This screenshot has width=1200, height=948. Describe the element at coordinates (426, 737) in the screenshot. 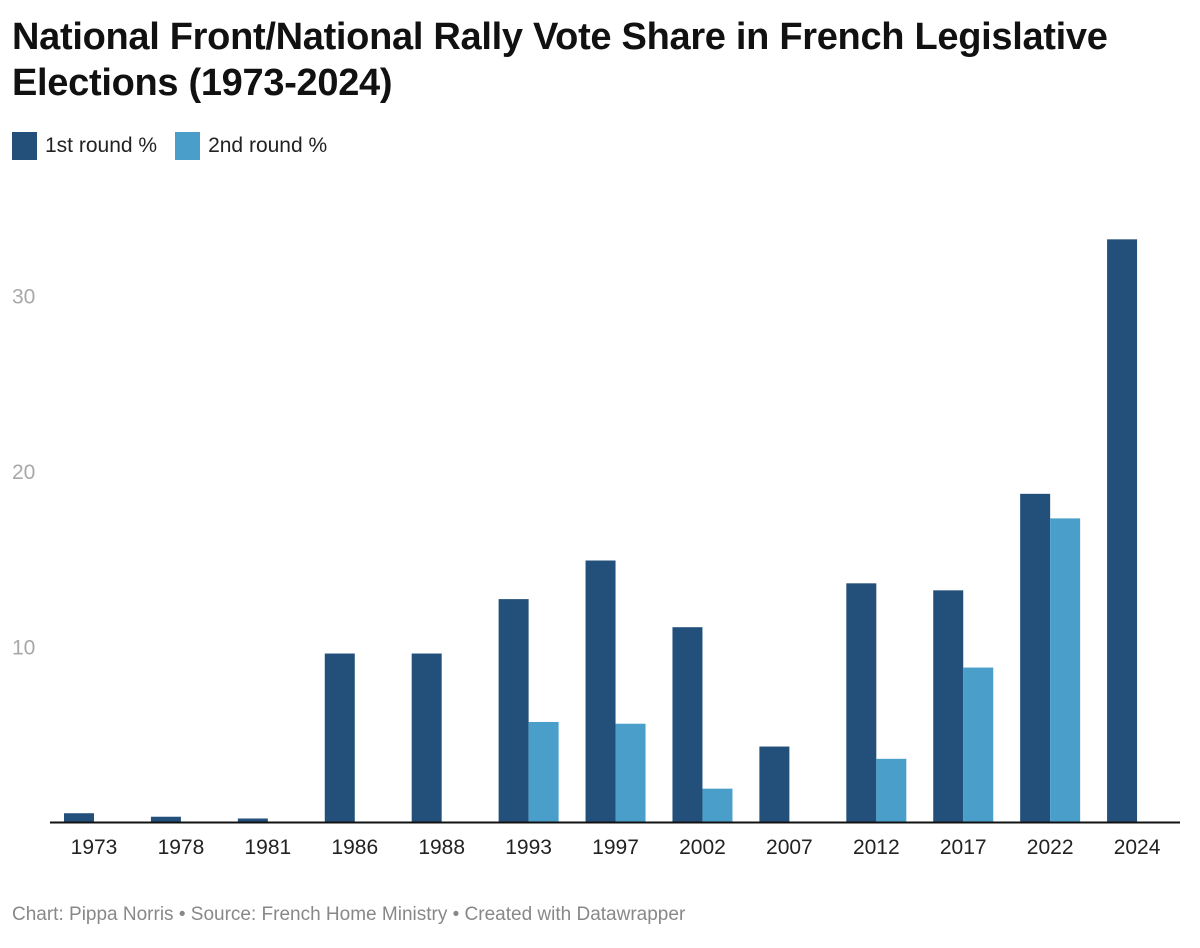

I see `bar-1st-round-1988` at that location.